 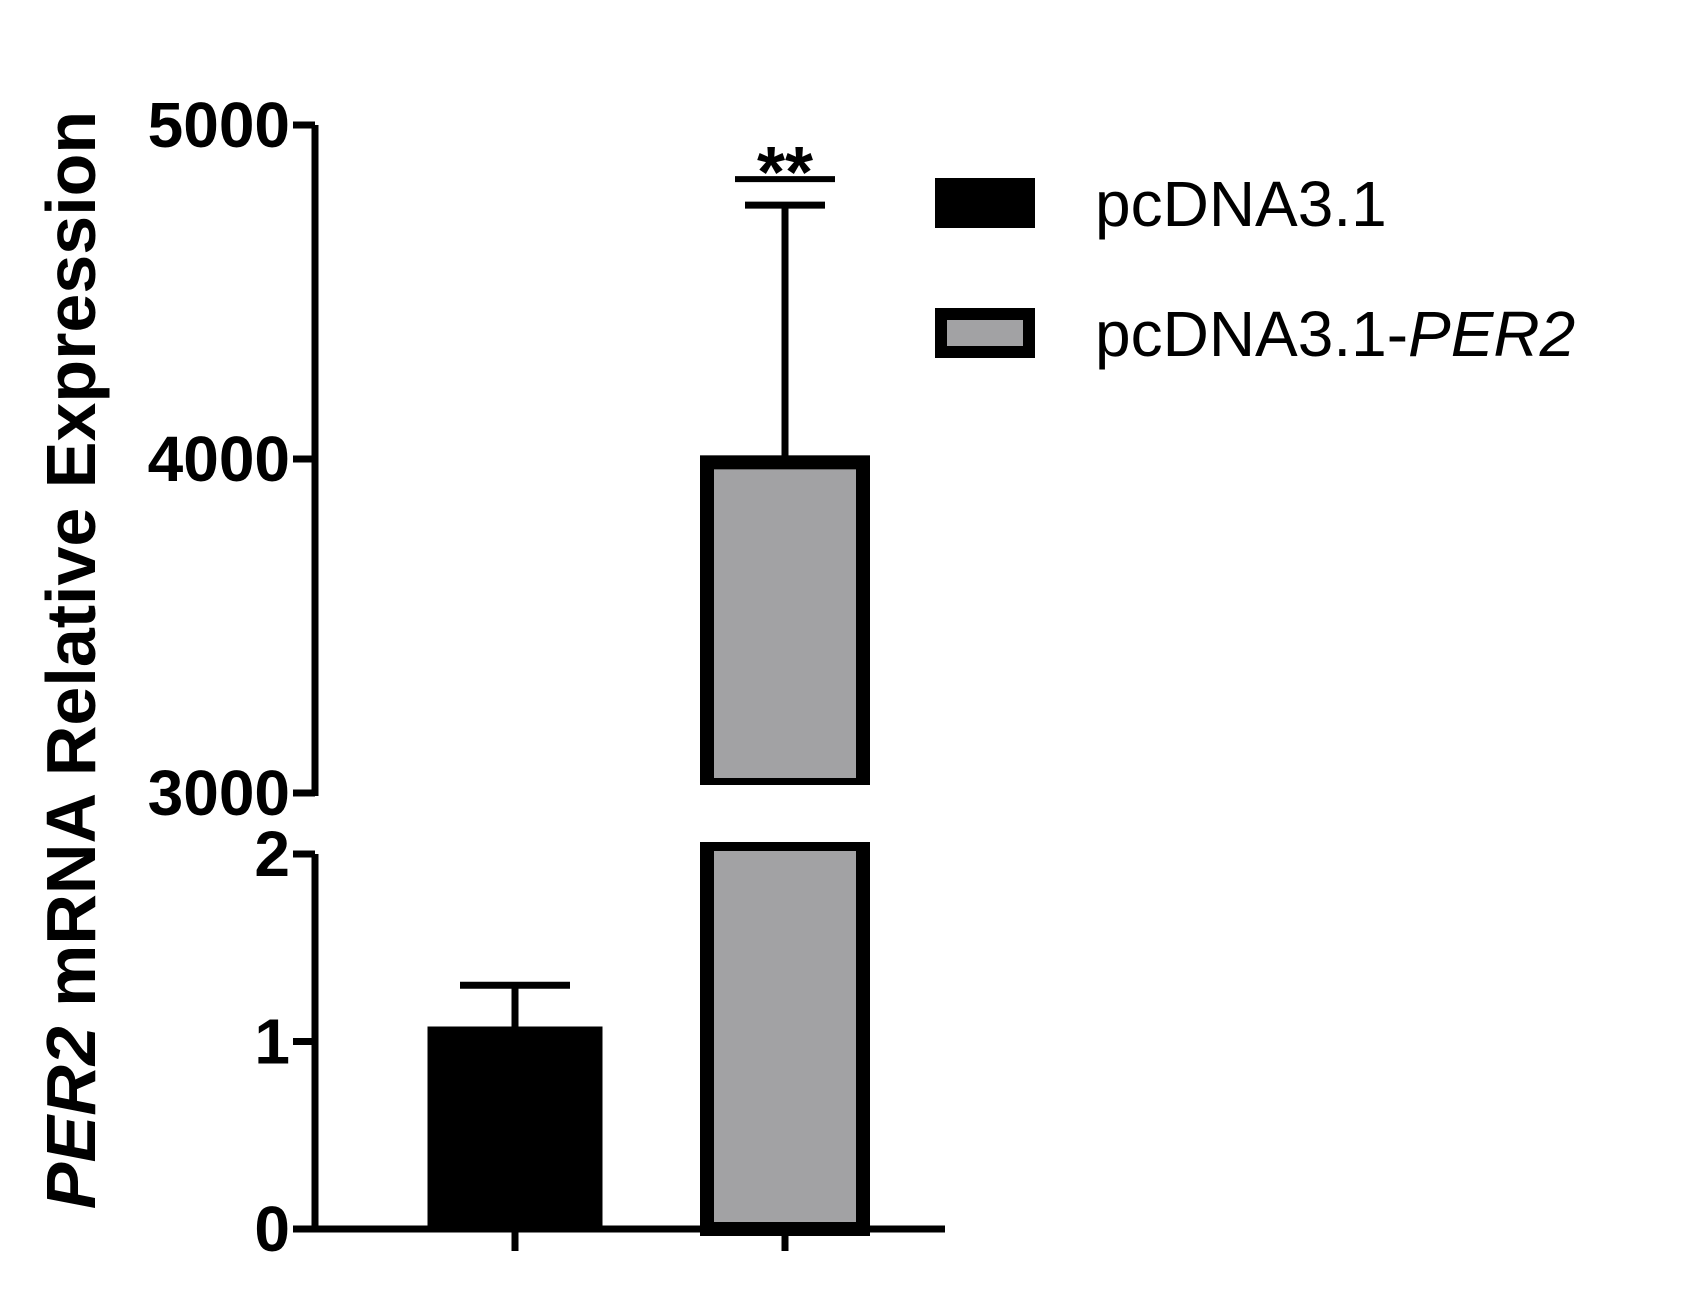 What do you see at coordinates (985, 333) in the screenshot?
I see `legend-swatch-pcDNA3.1-PER2` at bounding box center [985, 333].